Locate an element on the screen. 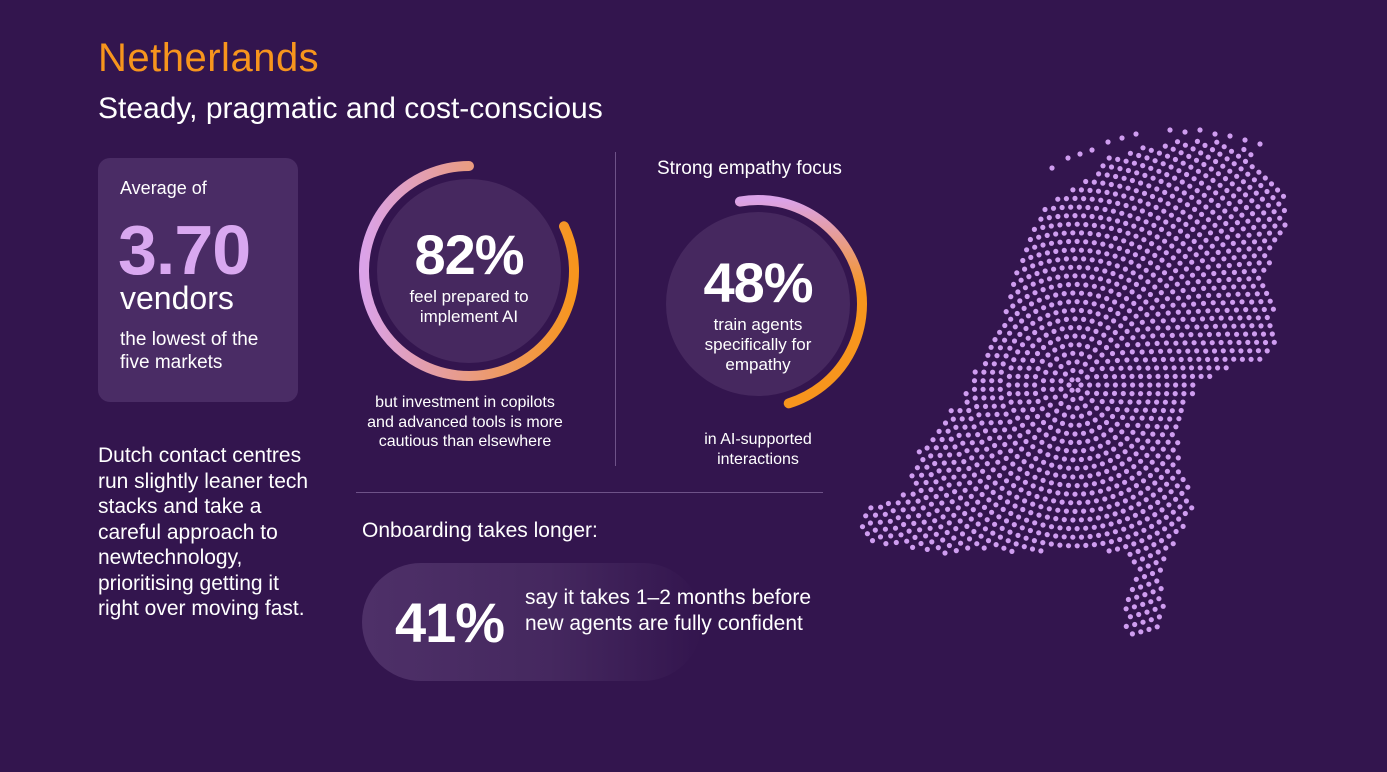 This screenshot has width=1387, height=772. page-title: Netherlands is located at coordinates (209, 58).